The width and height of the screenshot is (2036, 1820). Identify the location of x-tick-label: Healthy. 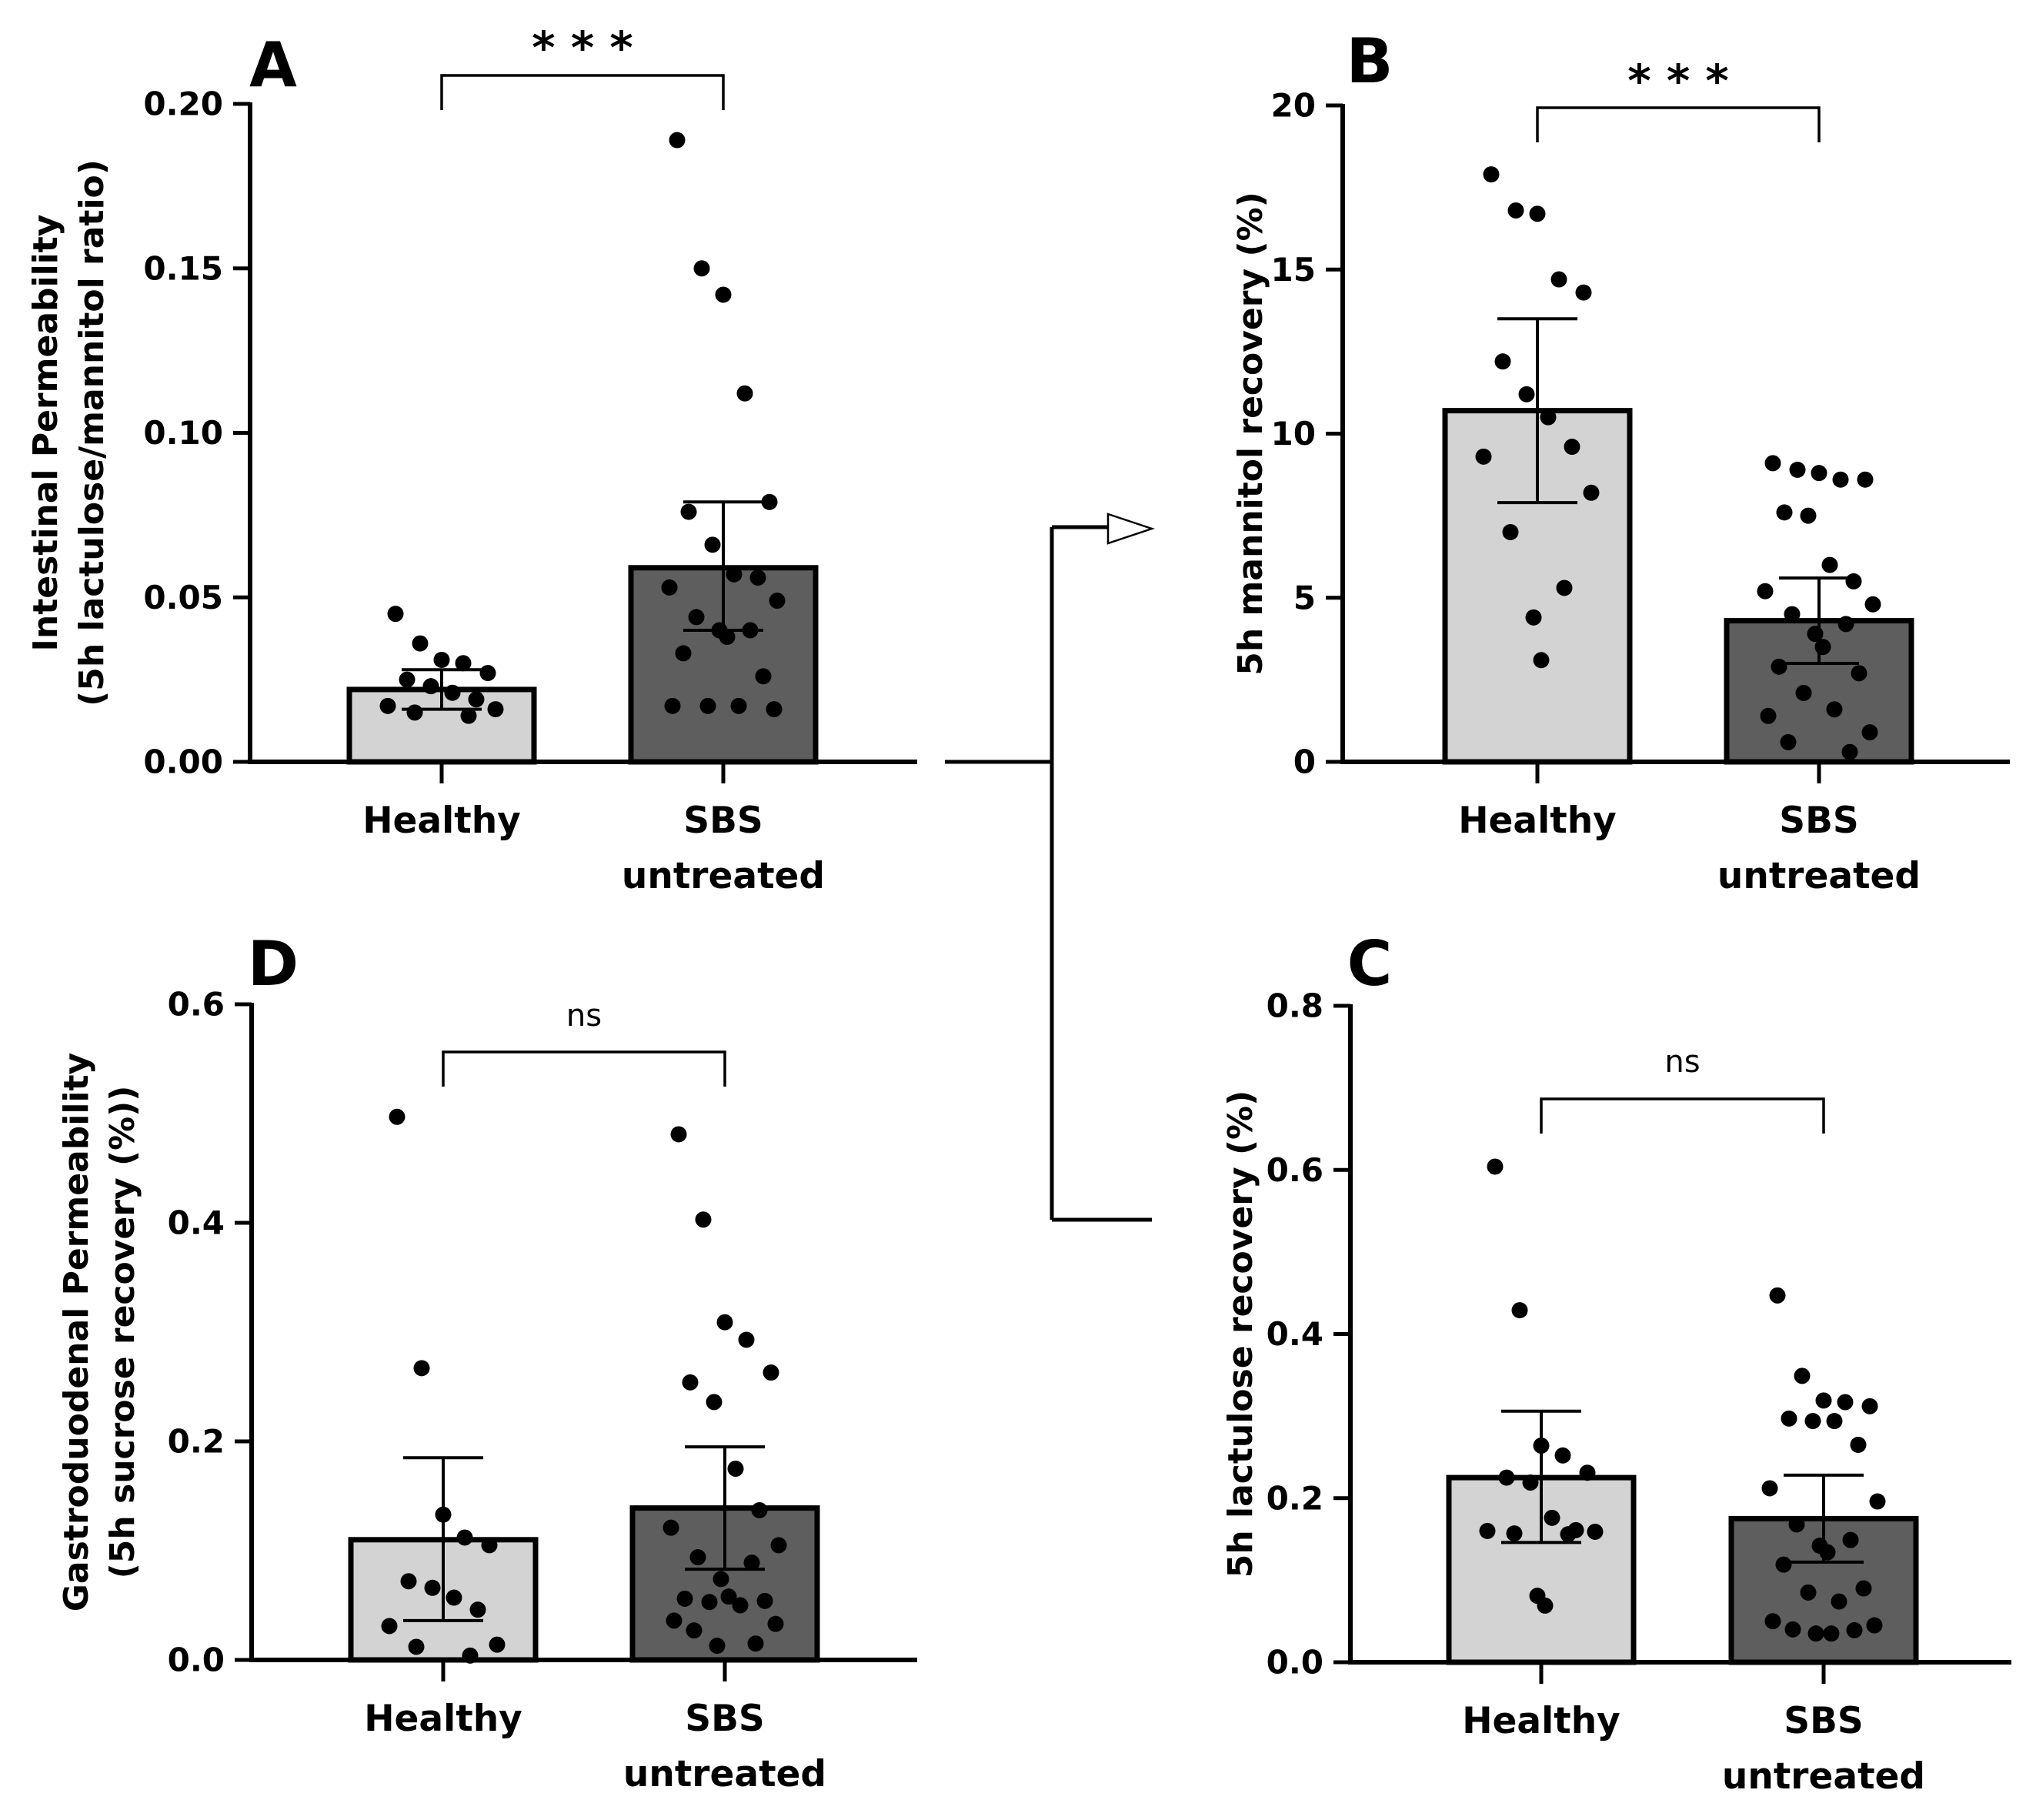
(443, 1719).